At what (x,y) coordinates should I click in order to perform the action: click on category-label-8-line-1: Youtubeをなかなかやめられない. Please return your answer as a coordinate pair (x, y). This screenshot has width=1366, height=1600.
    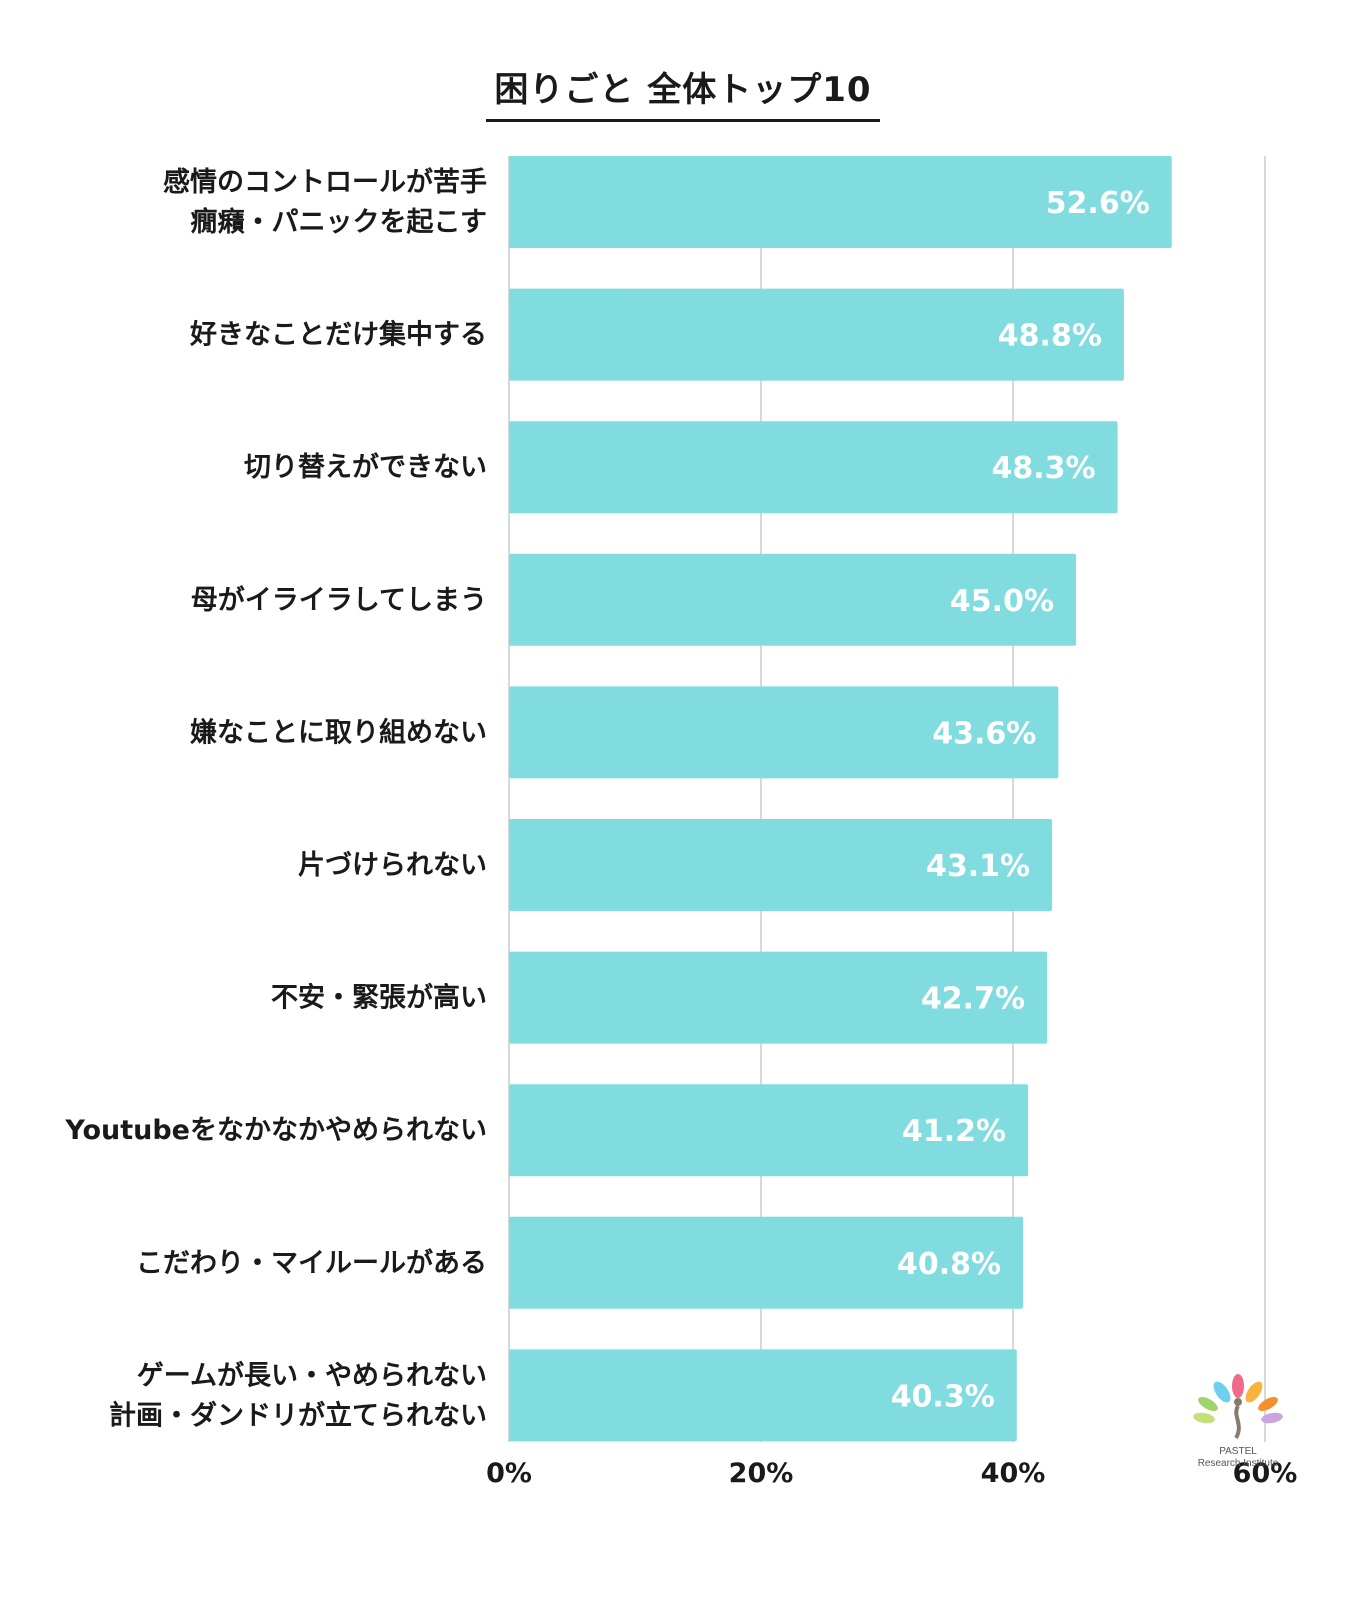
    Looking at the image, I should click on (275, 1130).